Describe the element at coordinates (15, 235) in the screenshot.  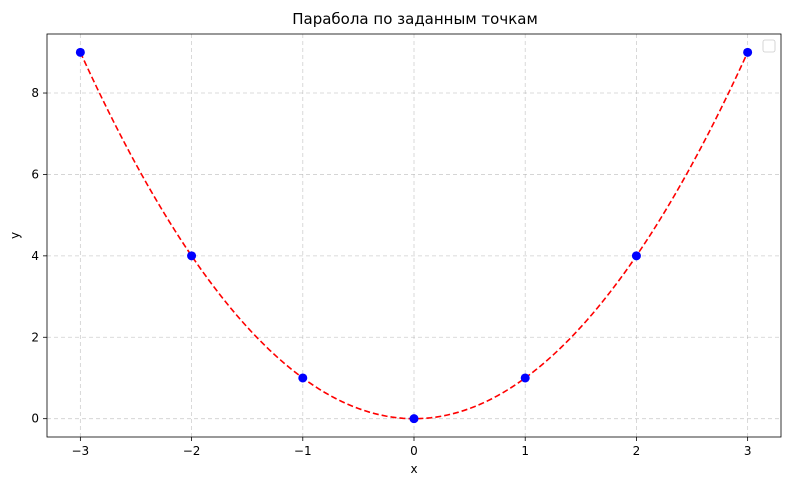
I see `y-axis-label: y` at that location.